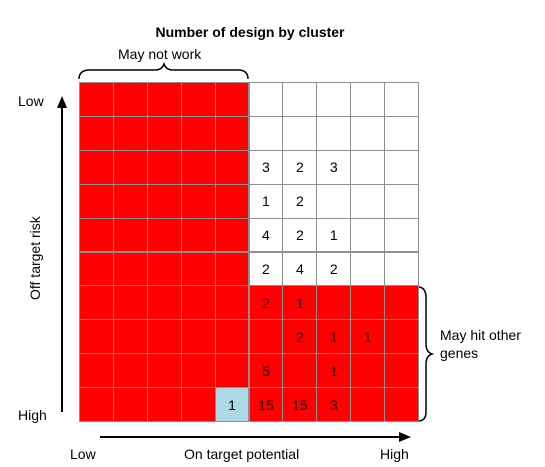  Describe the element at coordinates (405, 437) in the screenshot. I see `x-axis-arrowhead` at that location.